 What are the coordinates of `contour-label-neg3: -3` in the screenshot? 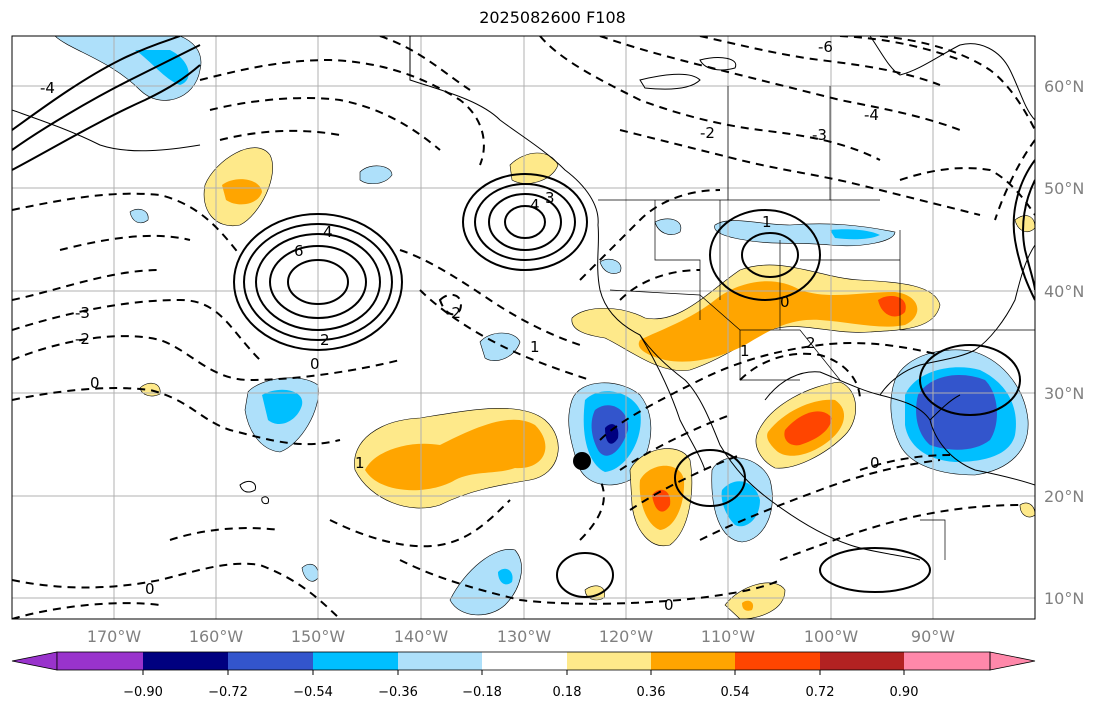 It's located at (82, 313).